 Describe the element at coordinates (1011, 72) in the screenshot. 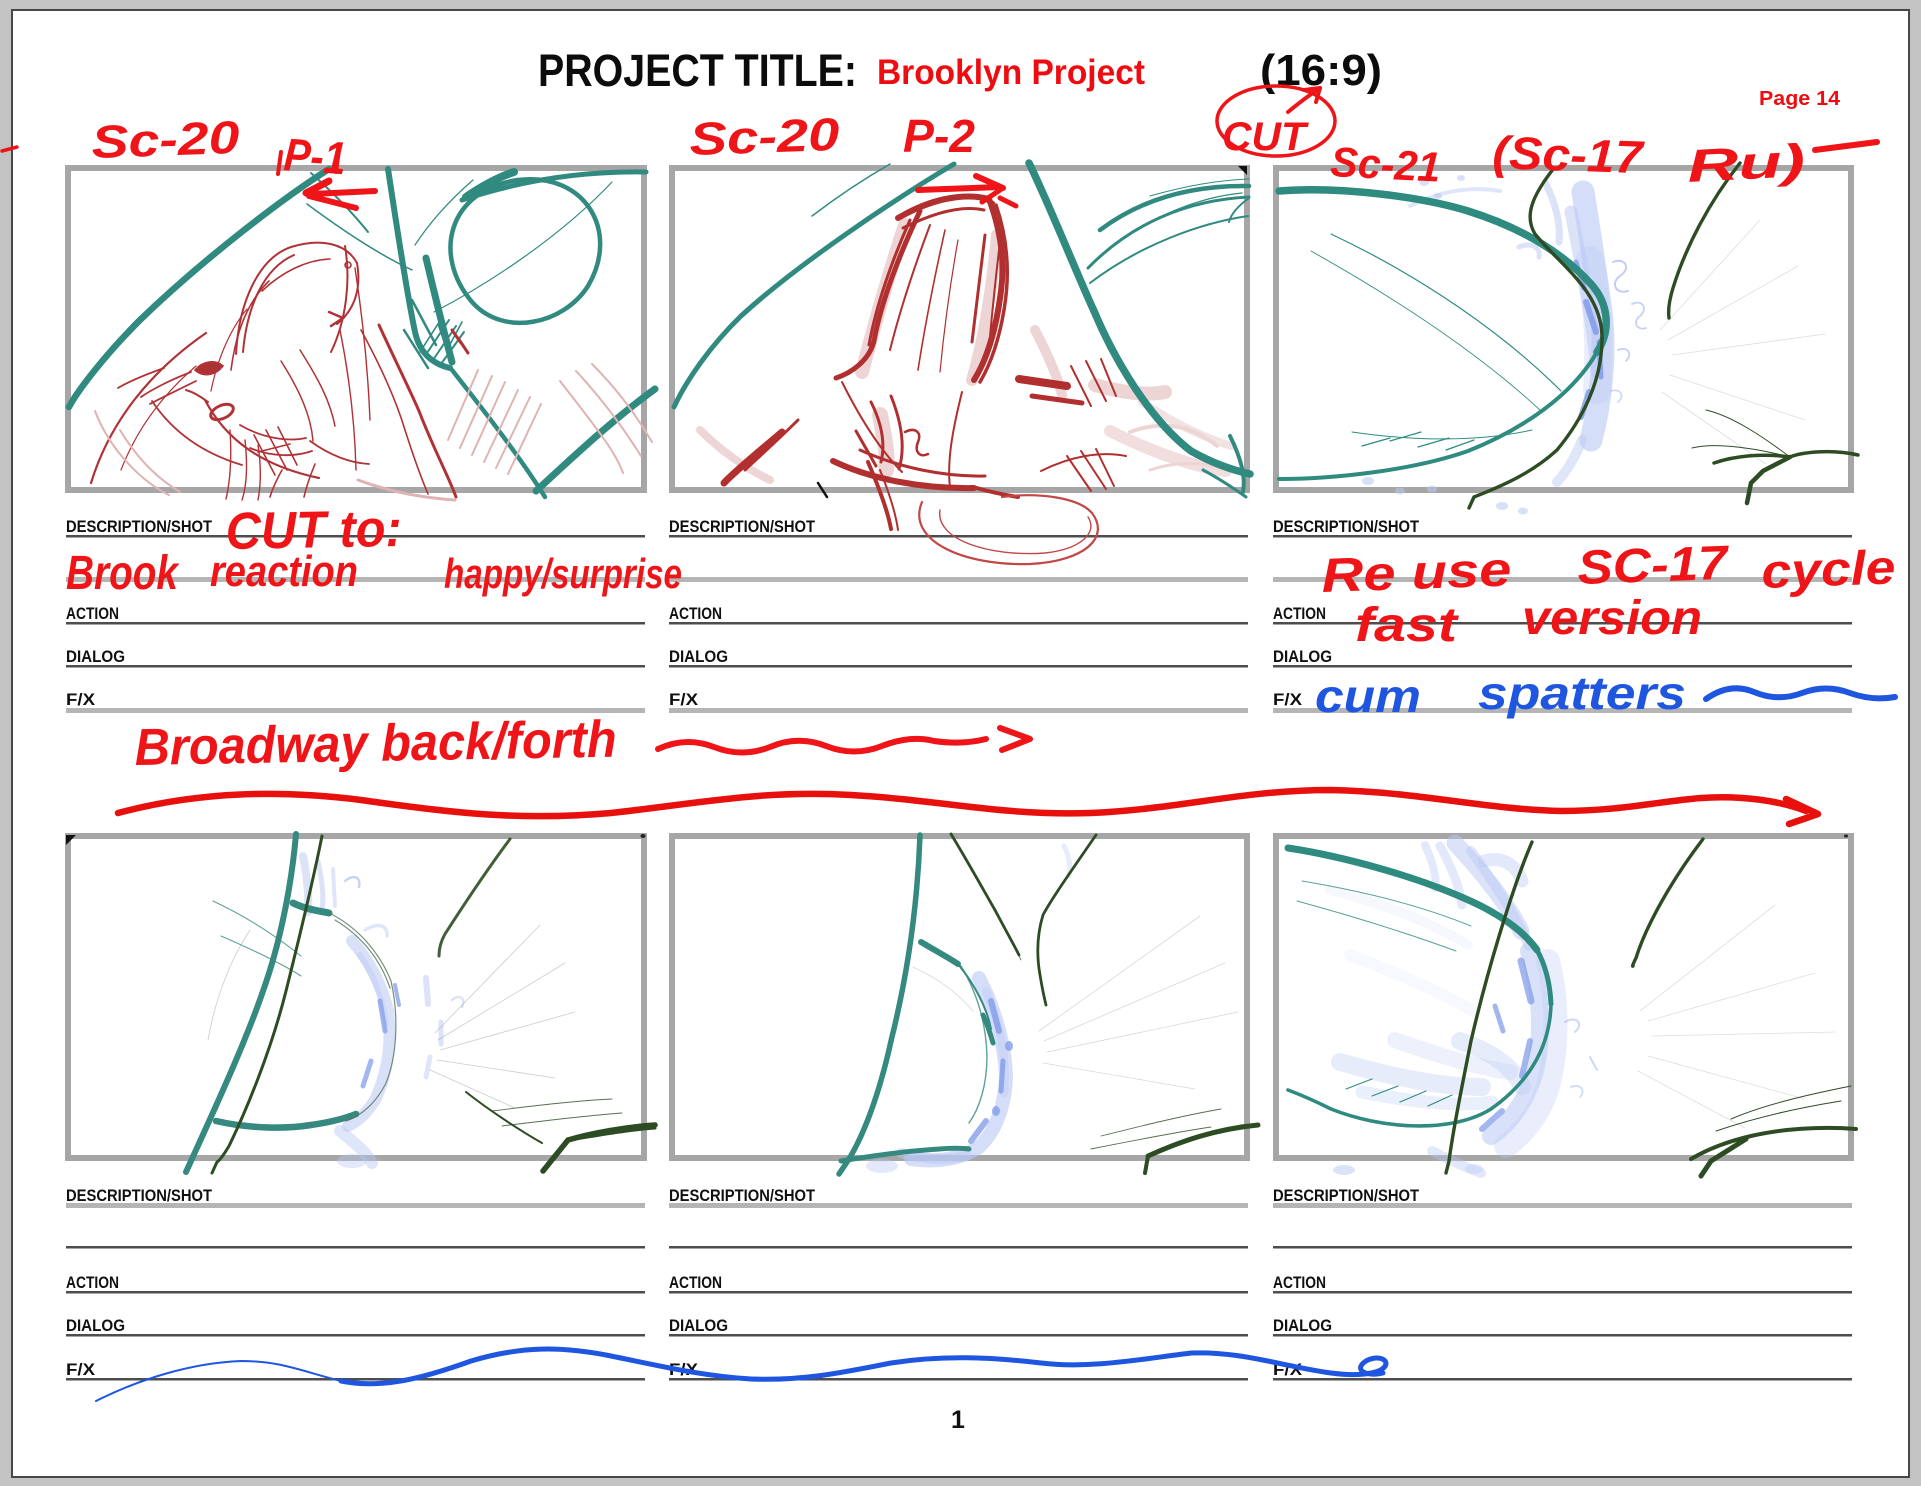

I see `svg-text: Brooklyn Project` at that location.